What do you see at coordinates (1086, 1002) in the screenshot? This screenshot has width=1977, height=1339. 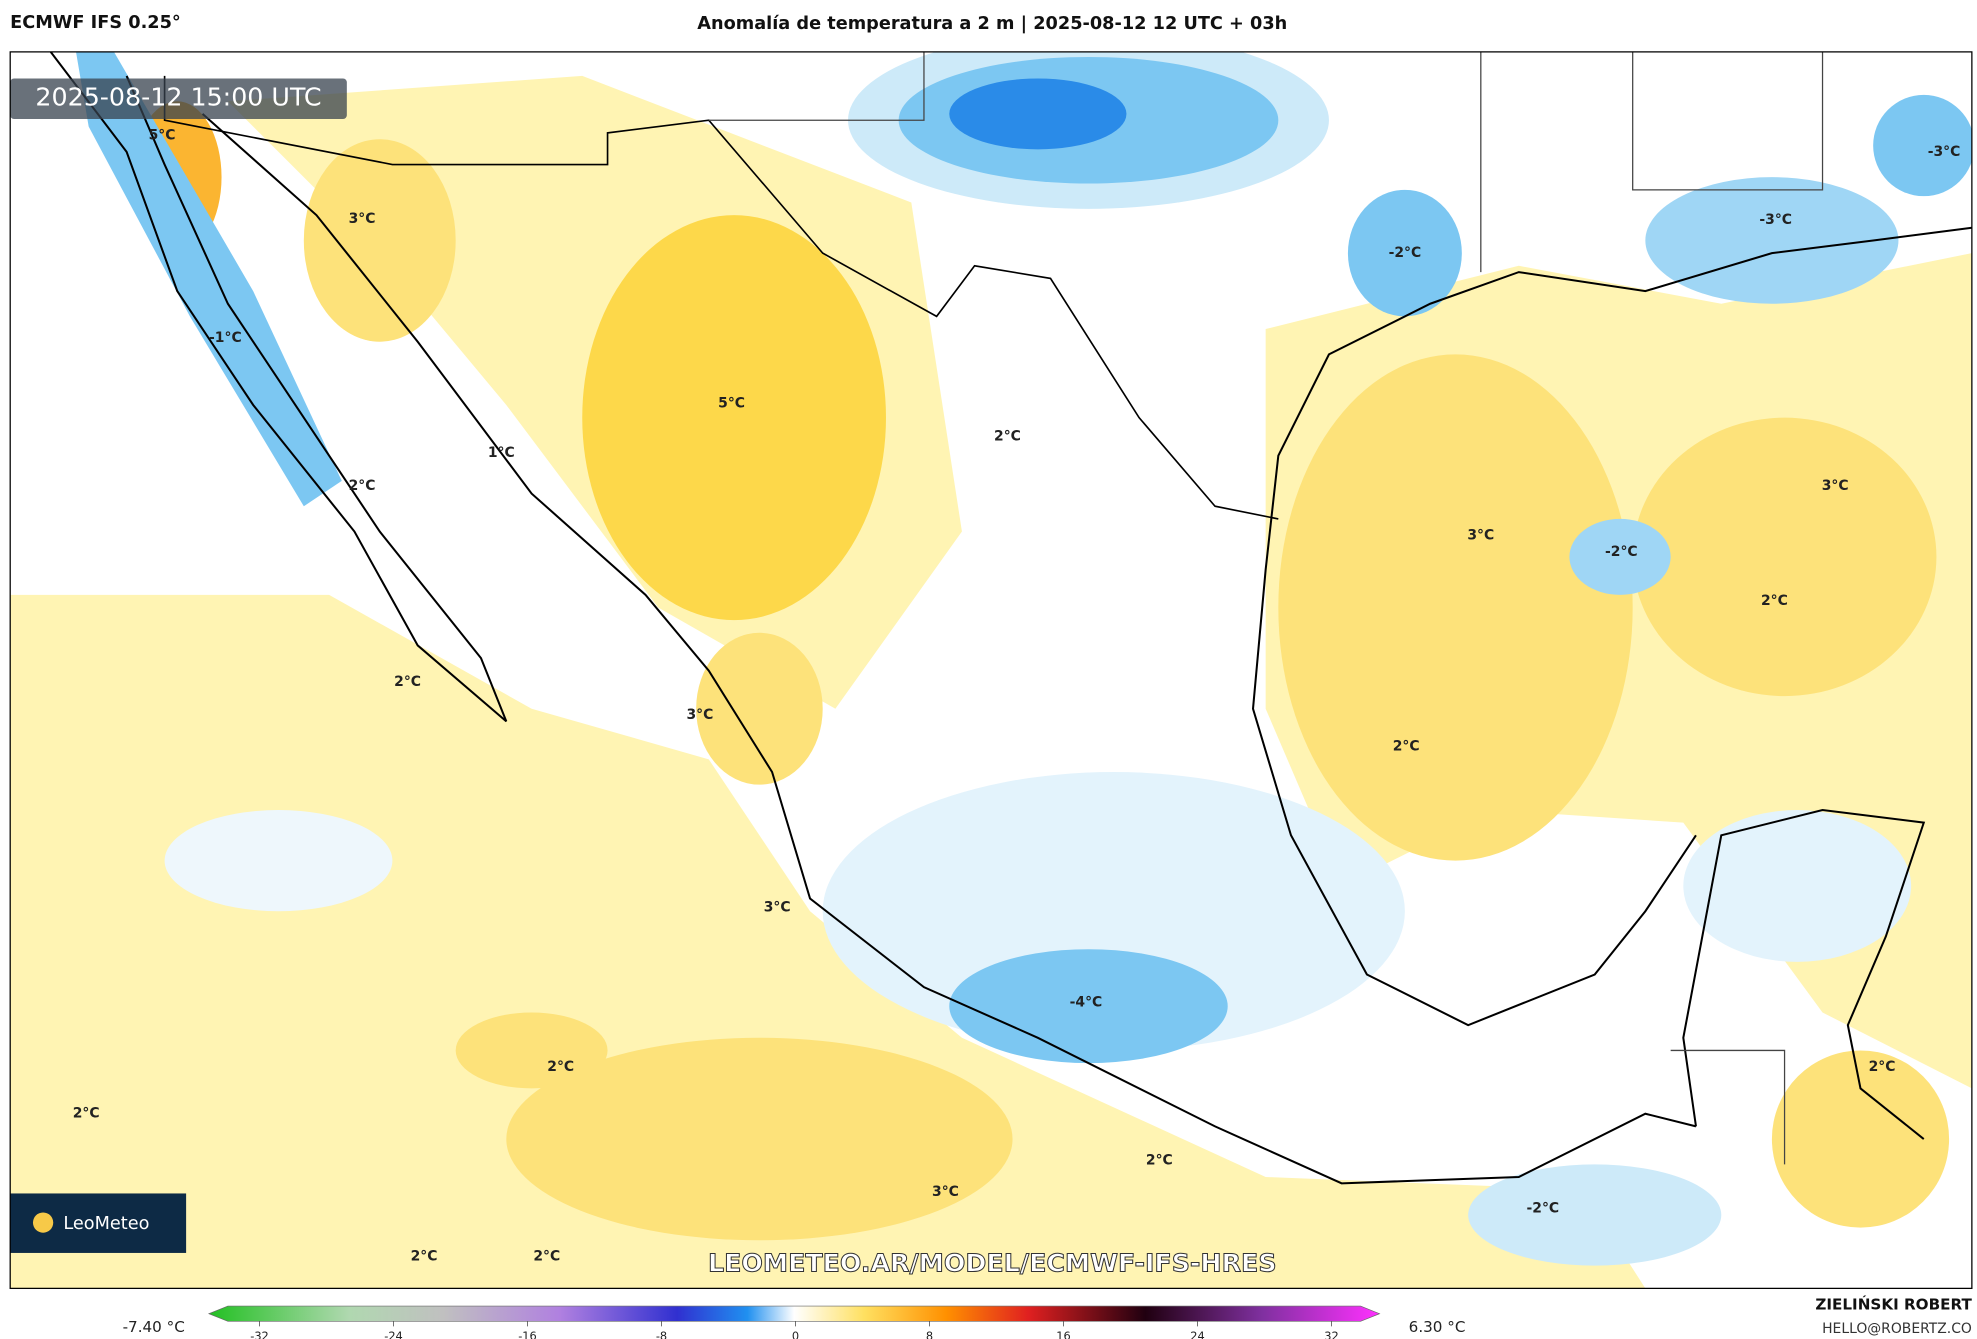 I see `contour-label: -4°C` at bounding box center [1086, 1002].